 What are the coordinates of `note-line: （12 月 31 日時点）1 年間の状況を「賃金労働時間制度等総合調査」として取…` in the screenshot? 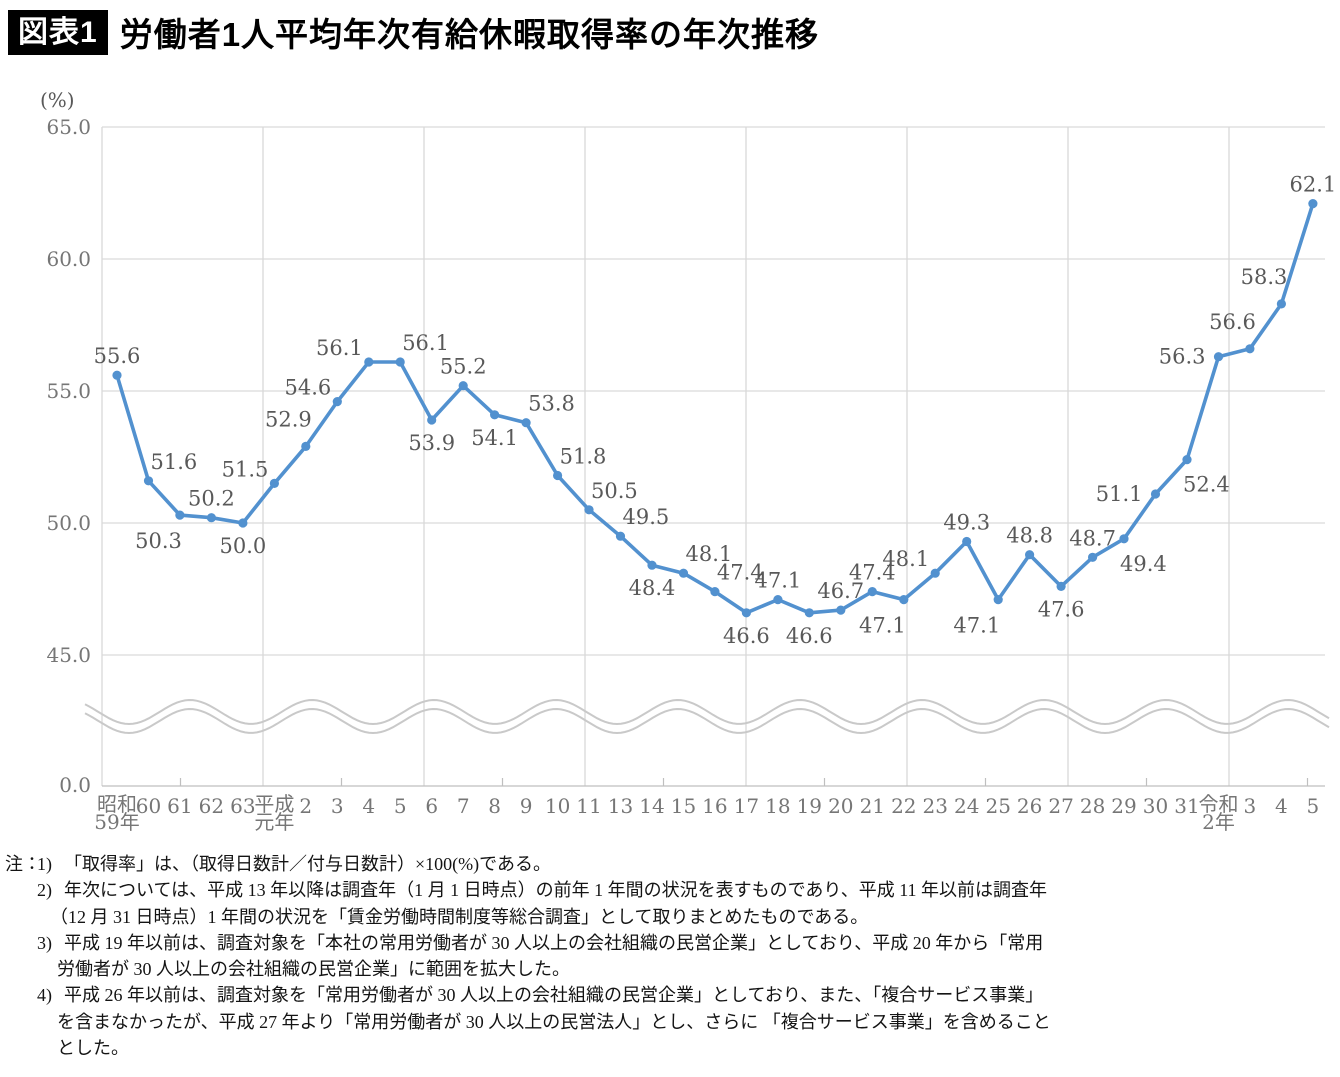 It's located at (670, 917).